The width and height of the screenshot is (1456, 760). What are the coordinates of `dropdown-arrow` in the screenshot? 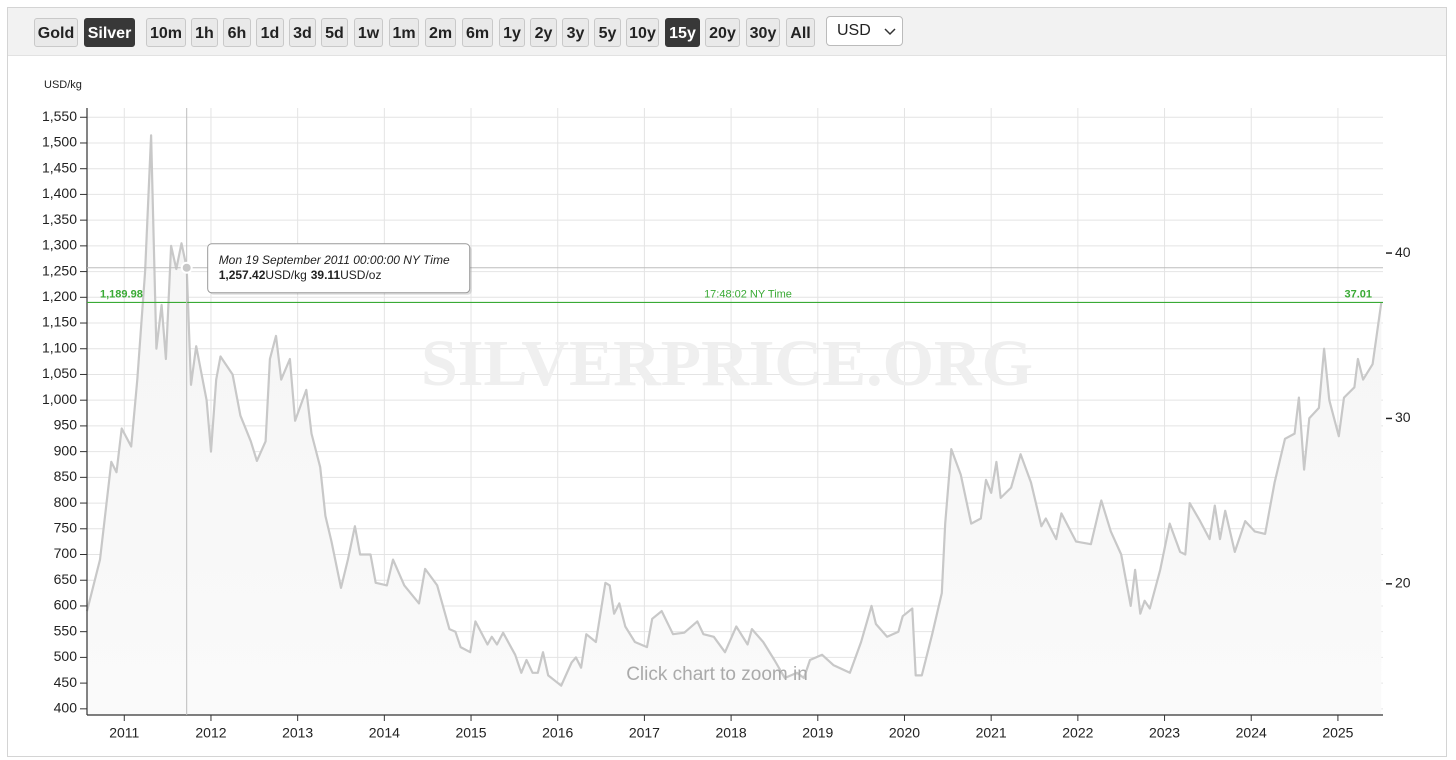 It's located at (890, 32).